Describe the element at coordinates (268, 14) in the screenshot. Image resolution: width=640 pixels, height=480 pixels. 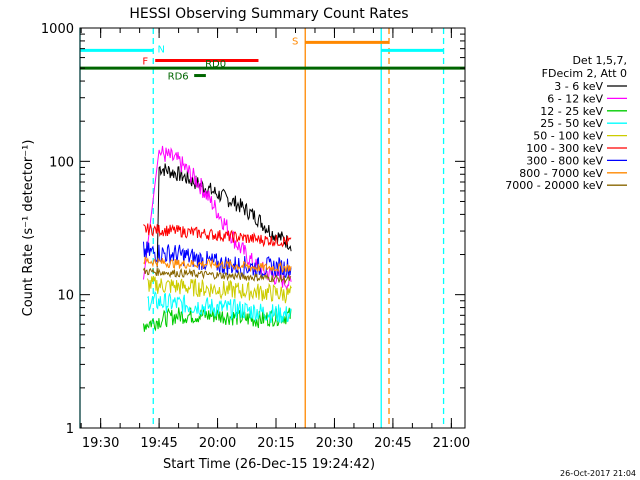
I see `chart-title: HESSI Observing Summary Count Rates` at that location.